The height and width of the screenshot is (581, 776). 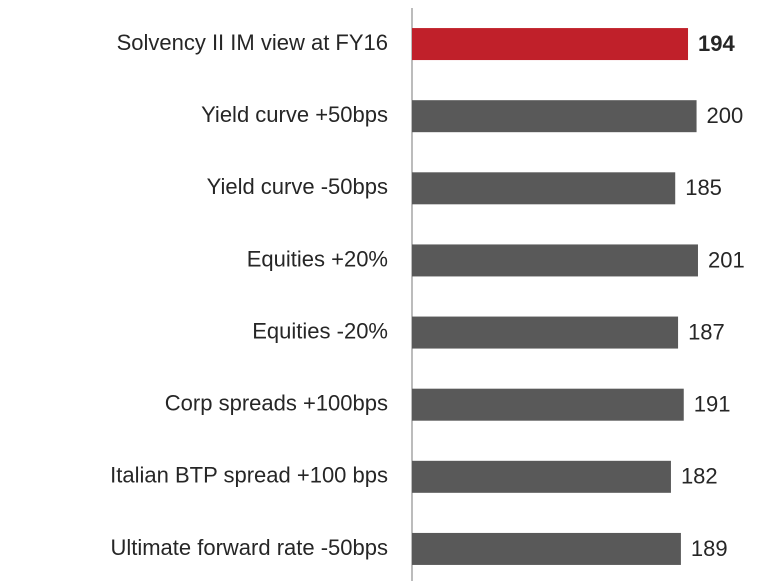 What do you see at coordinates (726, 259) in the screenshot?
I see `value-label: 201` at bounding box center [726, 259].